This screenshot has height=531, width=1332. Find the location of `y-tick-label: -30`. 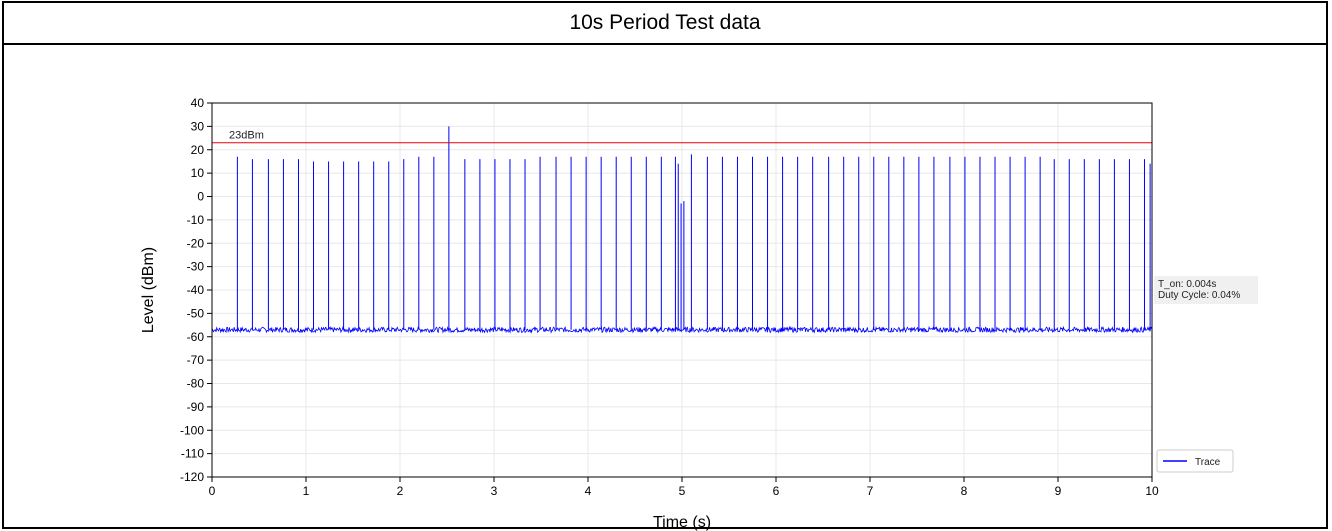

y-tick-label: -30 is located at coordinates (196, 267).